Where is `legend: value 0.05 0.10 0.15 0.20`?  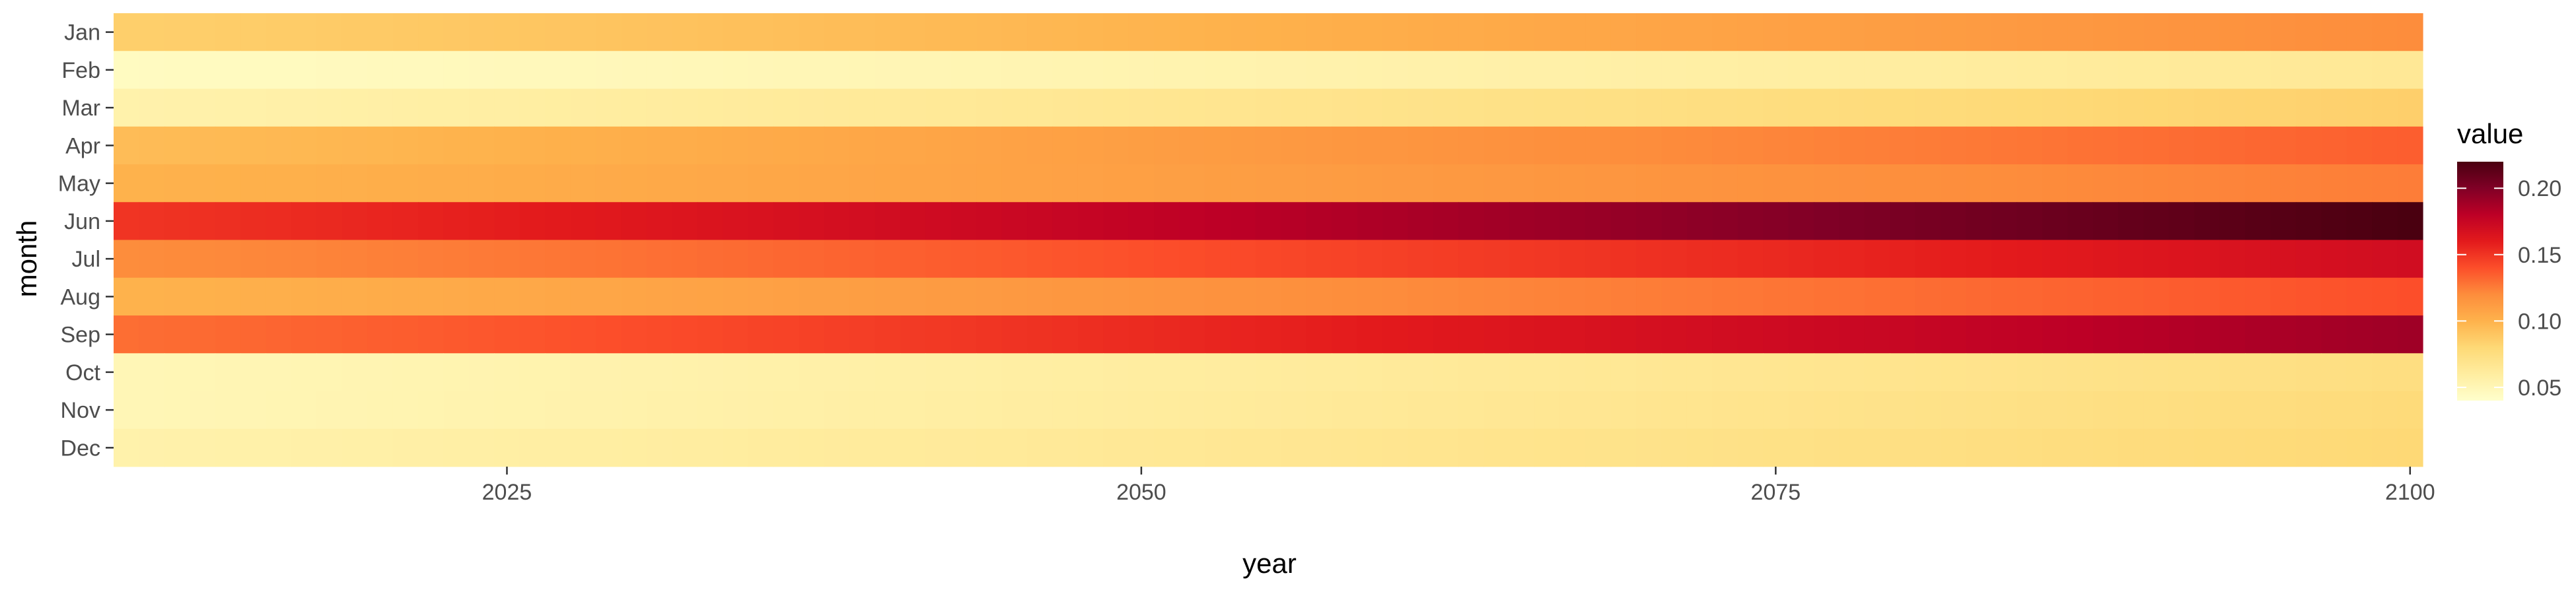
legend: value 0.05 0.10 0.15 0.20 is located at coordinates (2509, 259).